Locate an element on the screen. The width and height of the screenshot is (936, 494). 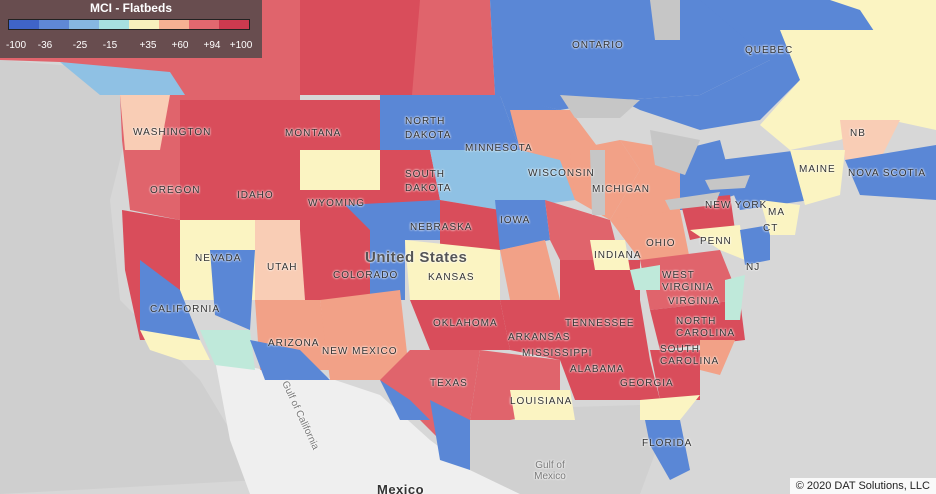
legend-tick: -15 is located at coordinates (110, 45).